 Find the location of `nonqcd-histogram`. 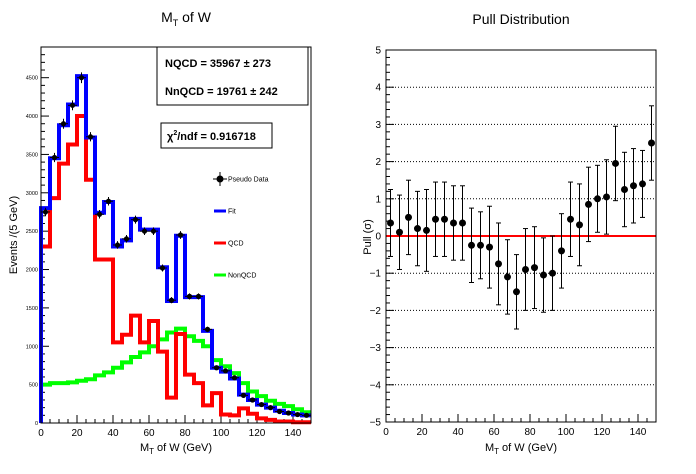

nonqcd-histogram is located at coordinates (175, 374).